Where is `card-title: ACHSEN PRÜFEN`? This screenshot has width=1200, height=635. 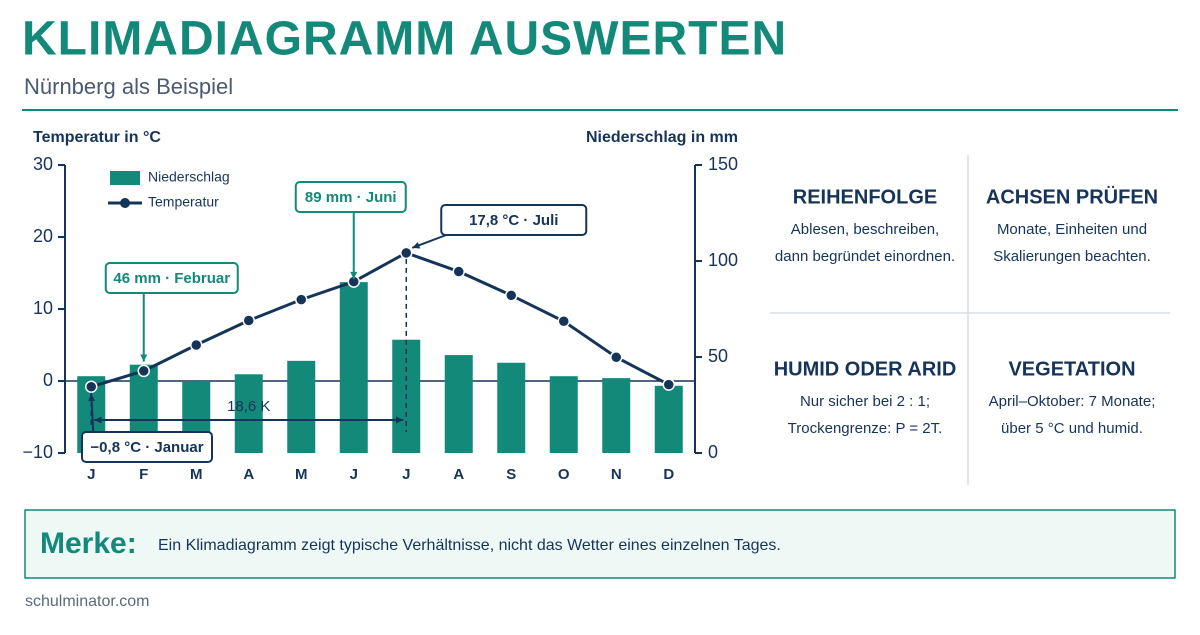
card-title: ACHSEN PRÜFEN is located at coordinates (1072, 196).